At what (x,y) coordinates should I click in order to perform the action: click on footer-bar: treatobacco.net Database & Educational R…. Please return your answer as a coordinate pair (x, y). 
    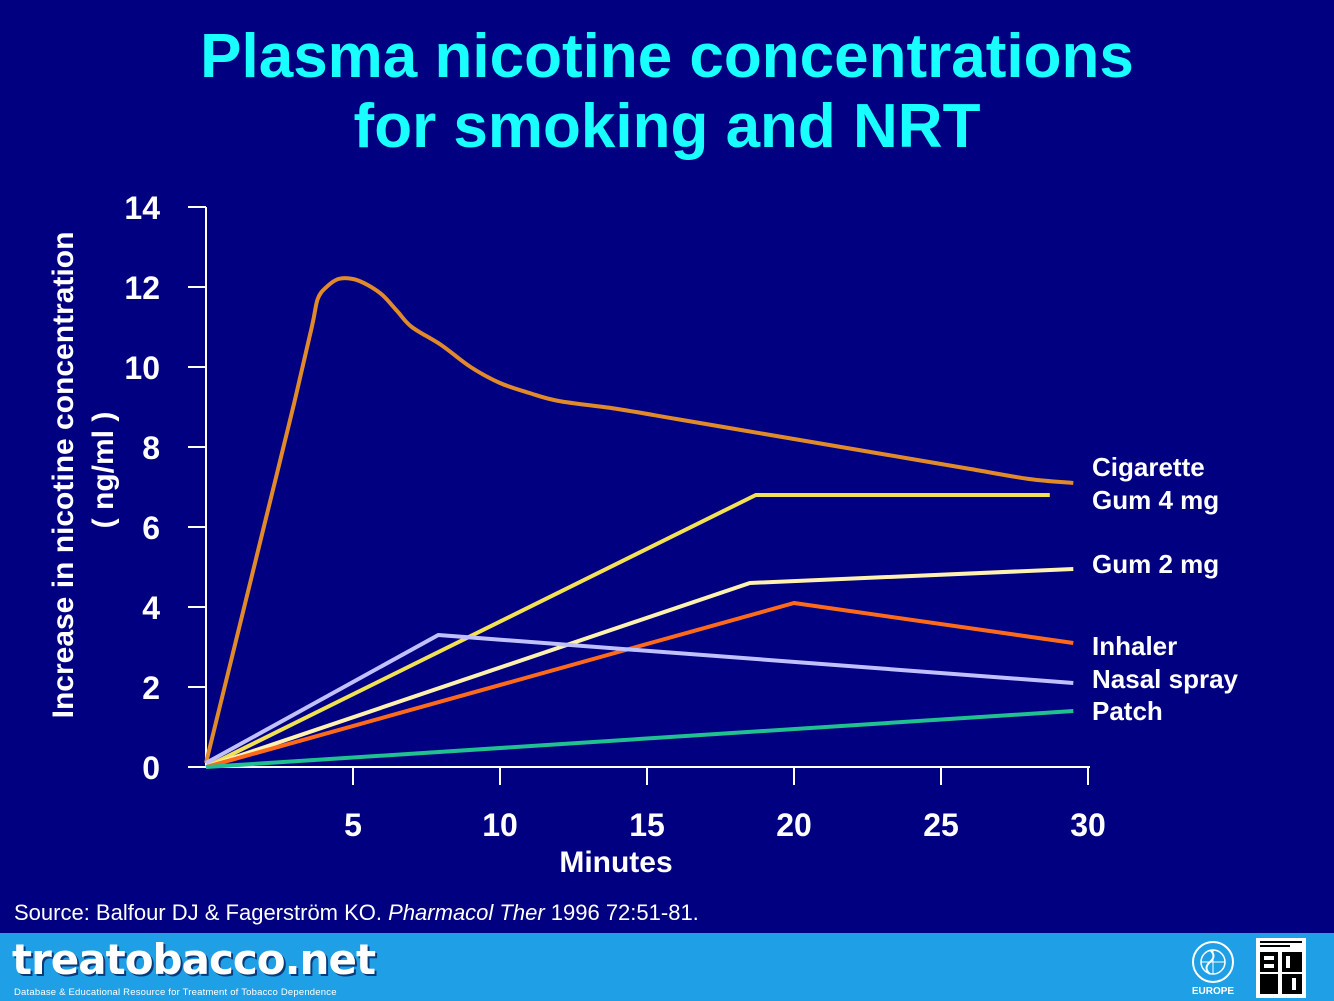
    Looking at the image, I should click on (667, 967).